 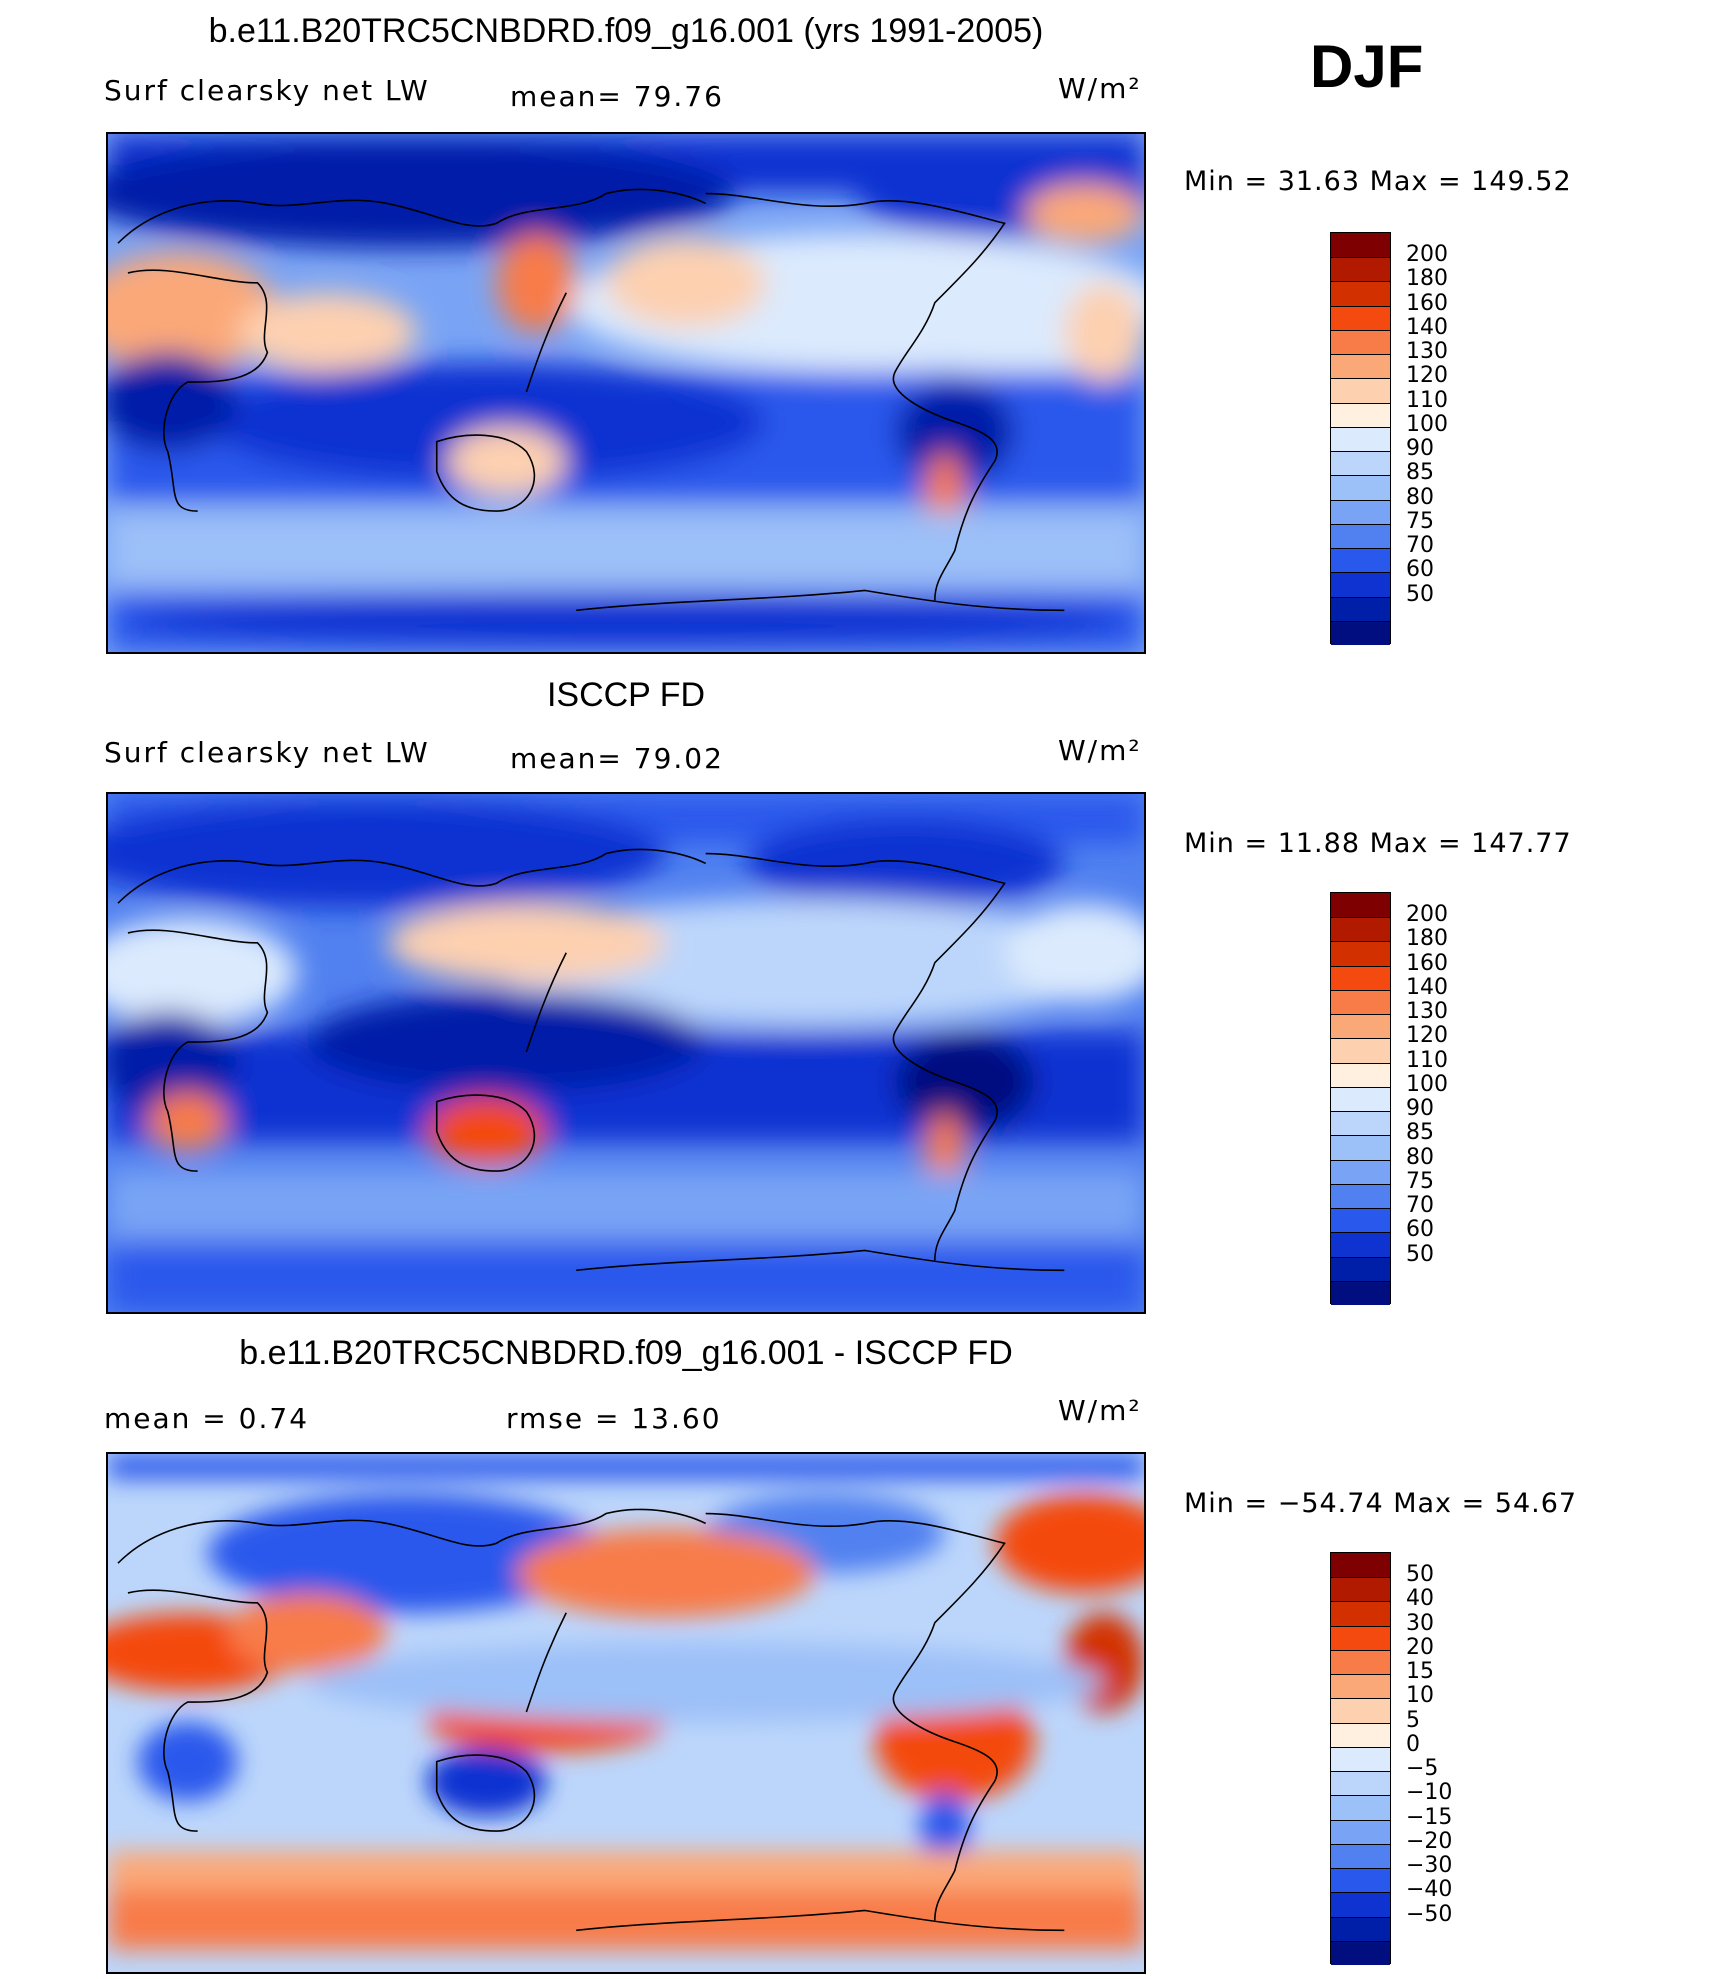 What do you see at coordinates (1420, 1181) in the screenshot?
I see `colorbar-tick-label: 75` at bounding box center [1420, 1181].